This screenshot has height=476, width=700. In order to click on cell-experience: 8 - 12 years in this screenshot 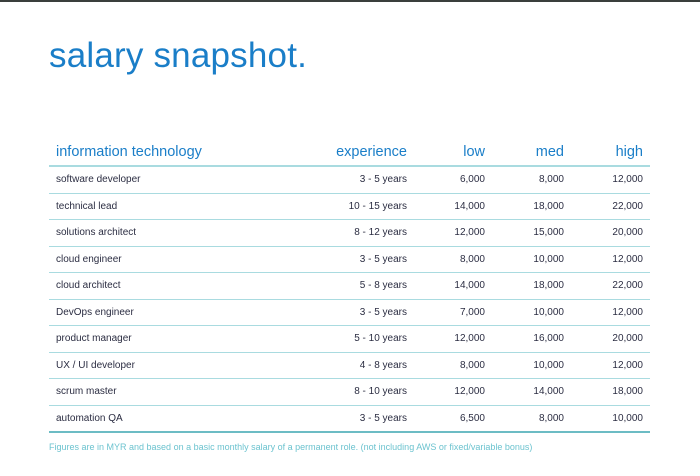, I will do `click(356, 233)`.